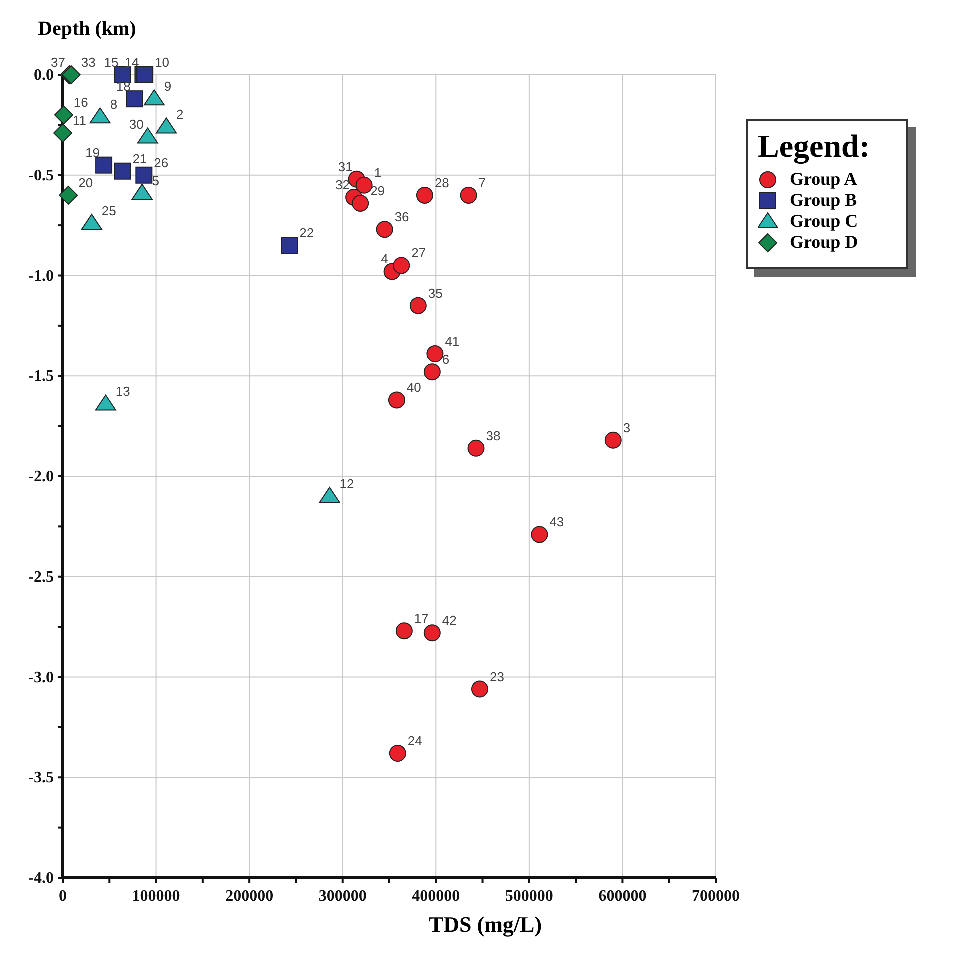  Describe the element at coordinates (446, 360) in the screenshot. I see `annotation: 6` at that location.